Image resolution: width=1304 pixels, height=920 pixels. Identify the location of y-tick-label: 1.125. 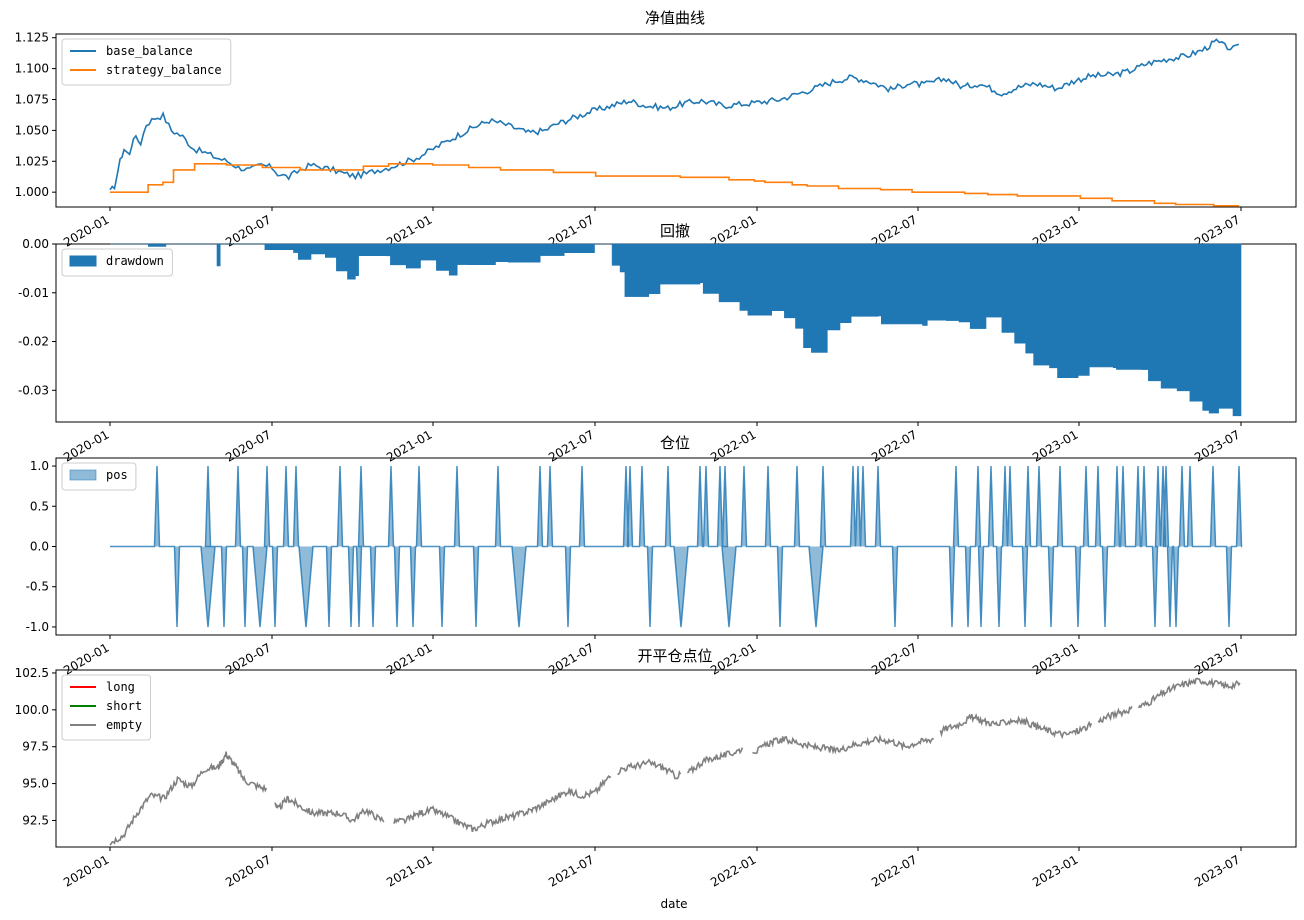
(32, 38).